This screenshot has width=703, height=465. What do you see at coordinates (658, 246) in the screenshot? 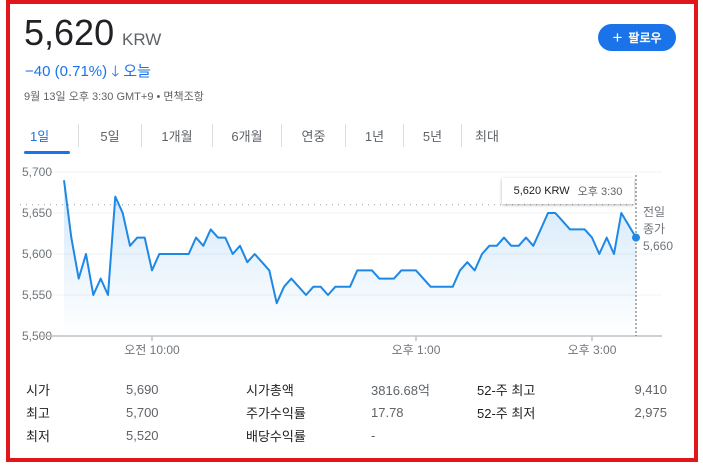
I see `previous-close-value: 5,660` at bounding box center [658, 246].